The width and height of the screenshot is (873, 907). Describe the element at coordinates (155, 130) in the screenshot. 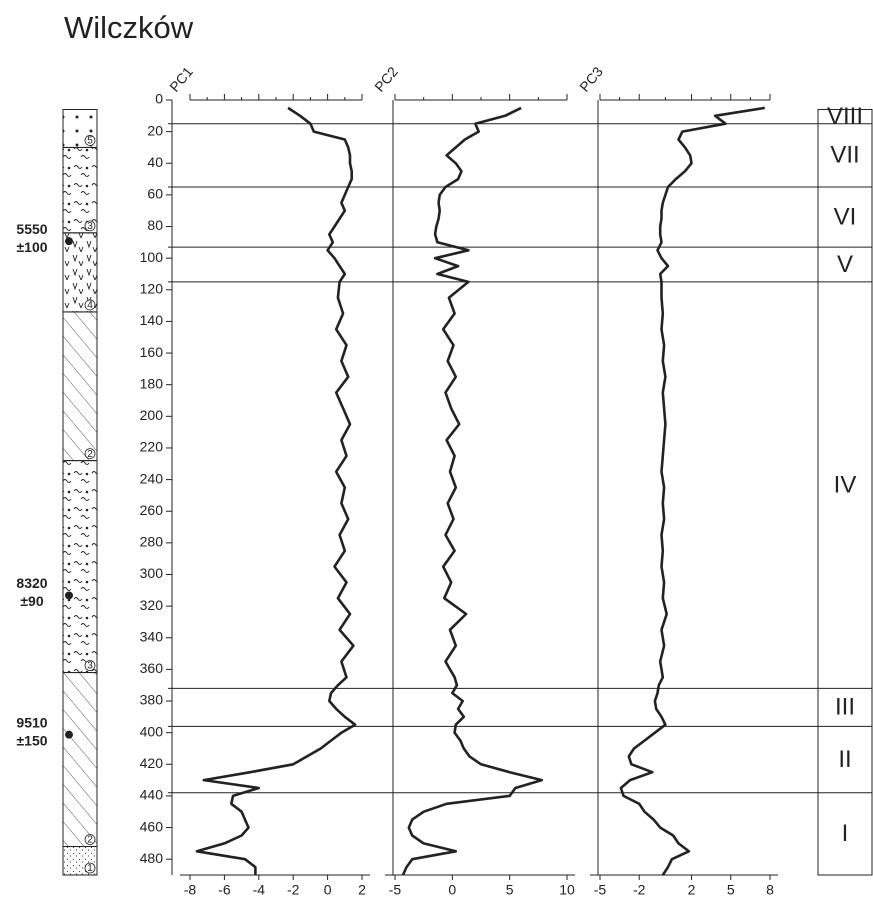

I see `y-tick-label: 20` at that location.